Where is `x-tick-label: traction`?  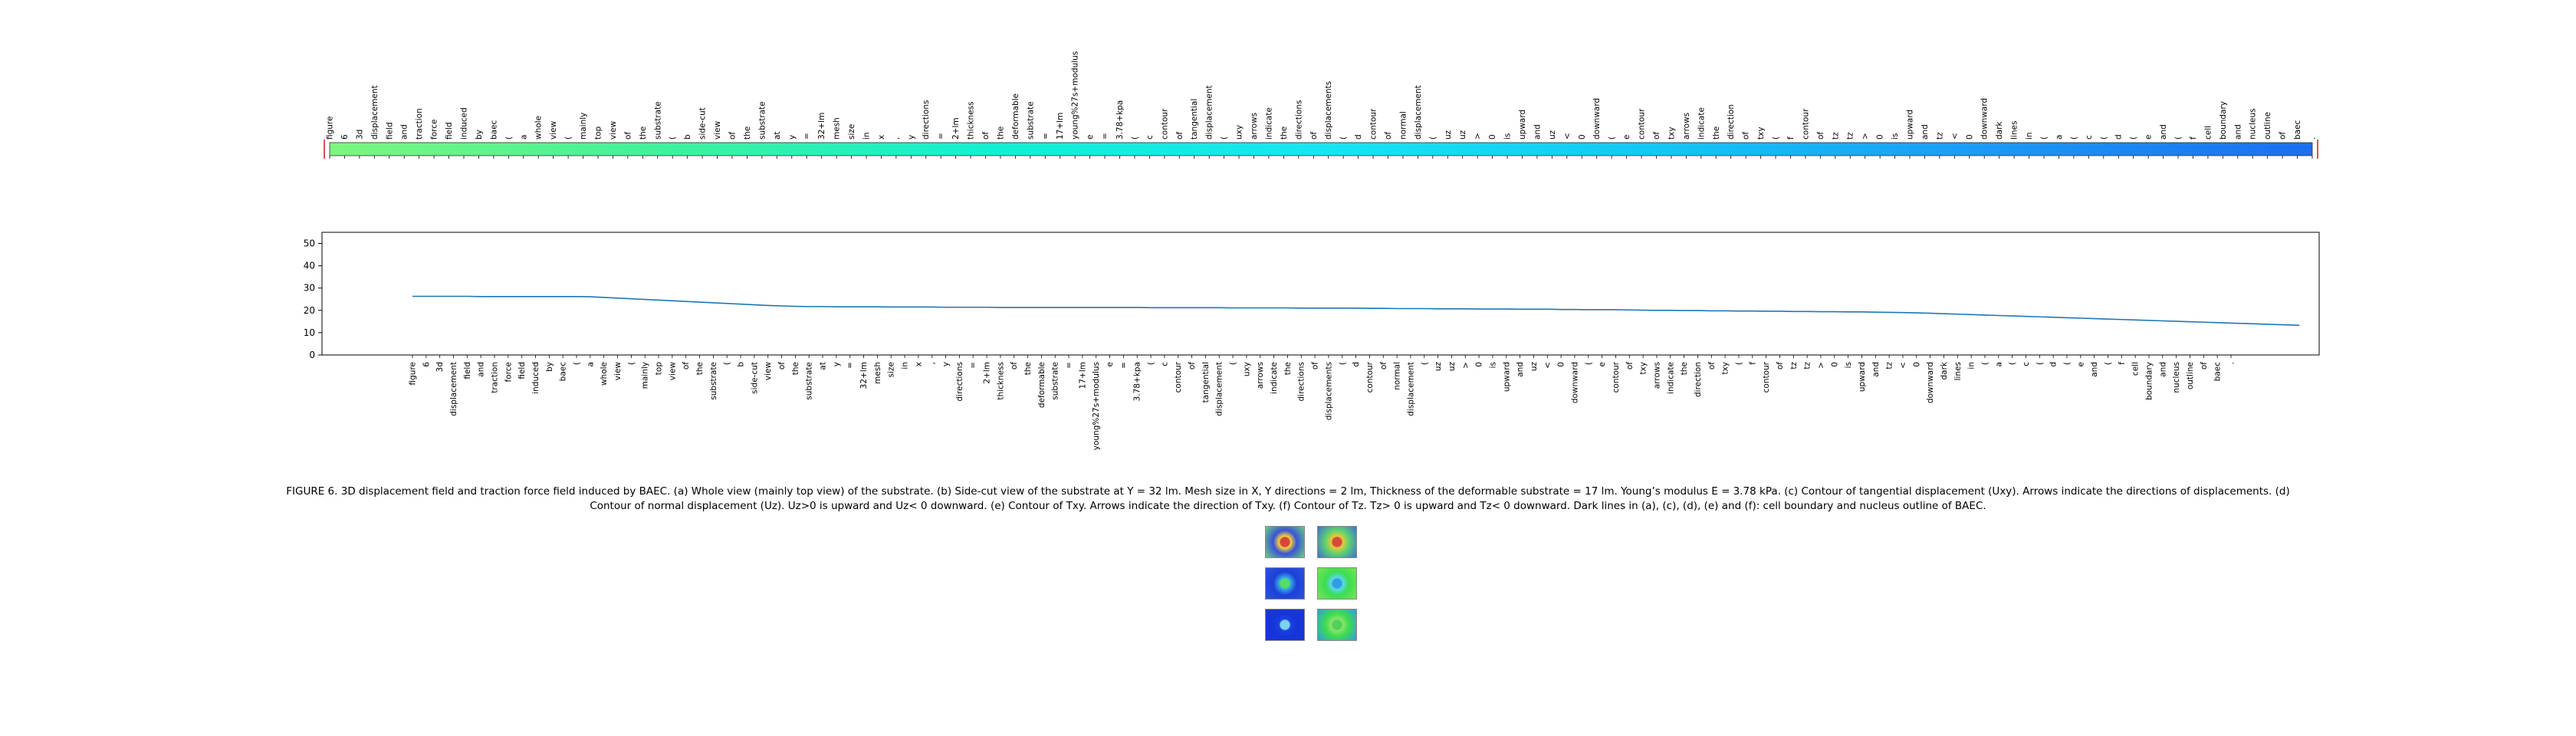
x-tick-label: traction is located at coordinates (496, 378).